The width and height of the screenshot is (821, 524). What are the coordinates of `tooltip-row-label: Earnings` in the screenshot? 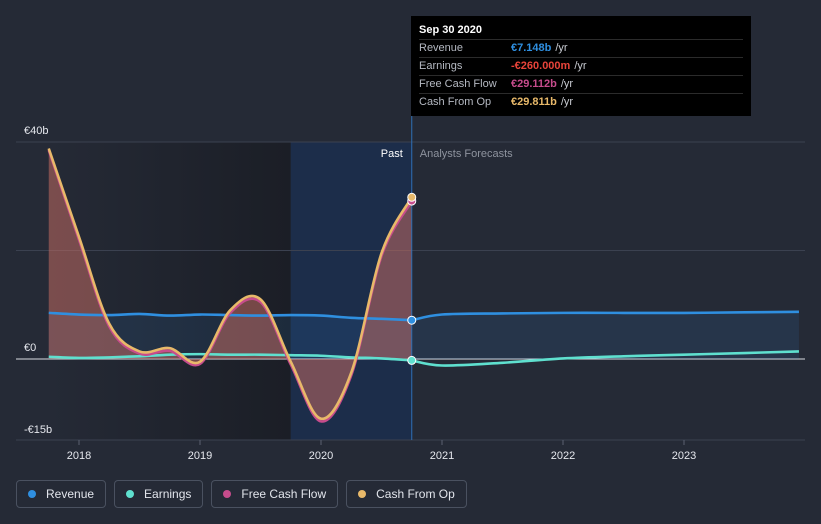 It's located at (441, 66).